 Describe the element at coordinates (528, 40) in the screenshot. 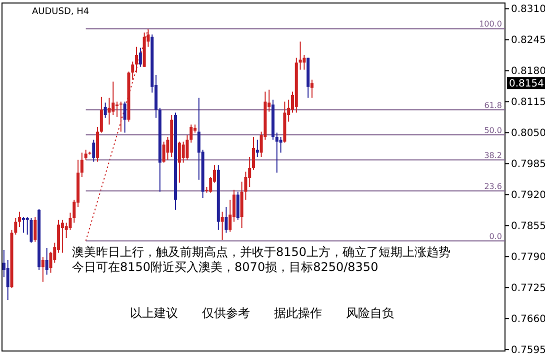

I see `y-tick-label: 0.8245` at that location.